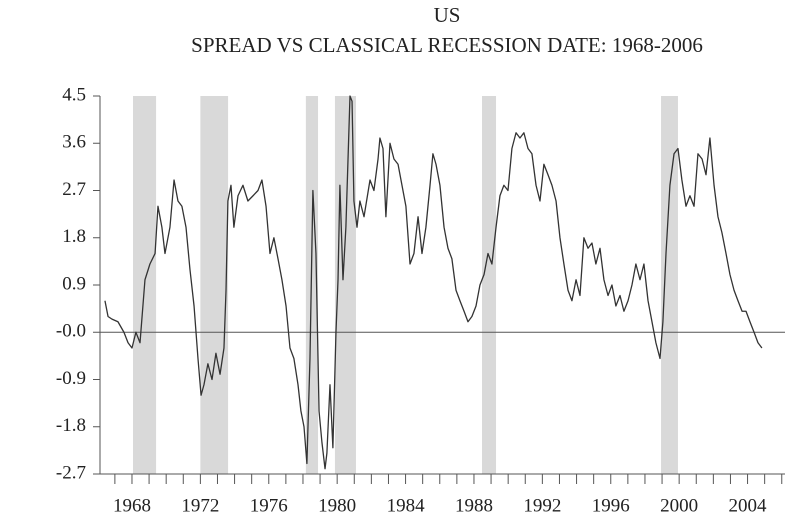 This screenshot has height=523, width=790. I want to click on y-tick-label: -1.8, so click(71, 425).